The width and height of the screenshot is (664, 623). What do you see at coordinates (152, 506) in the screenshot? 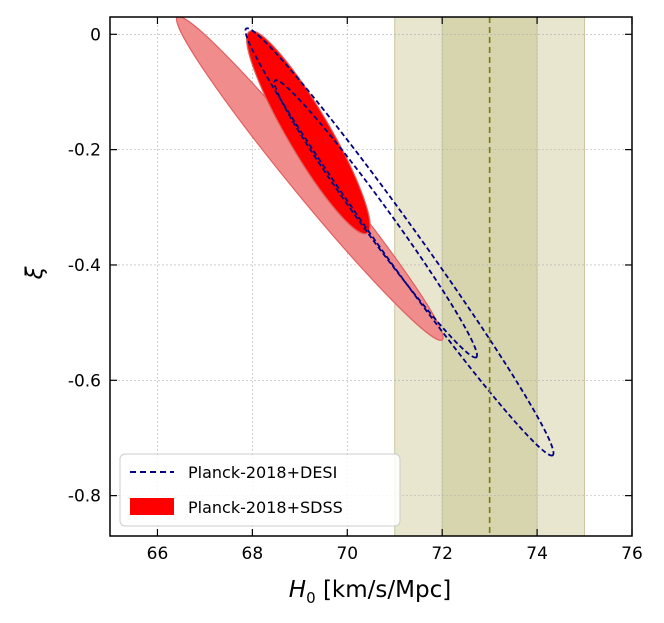
I see `legend-sdss-swatch` at bounding box center [152, 506].